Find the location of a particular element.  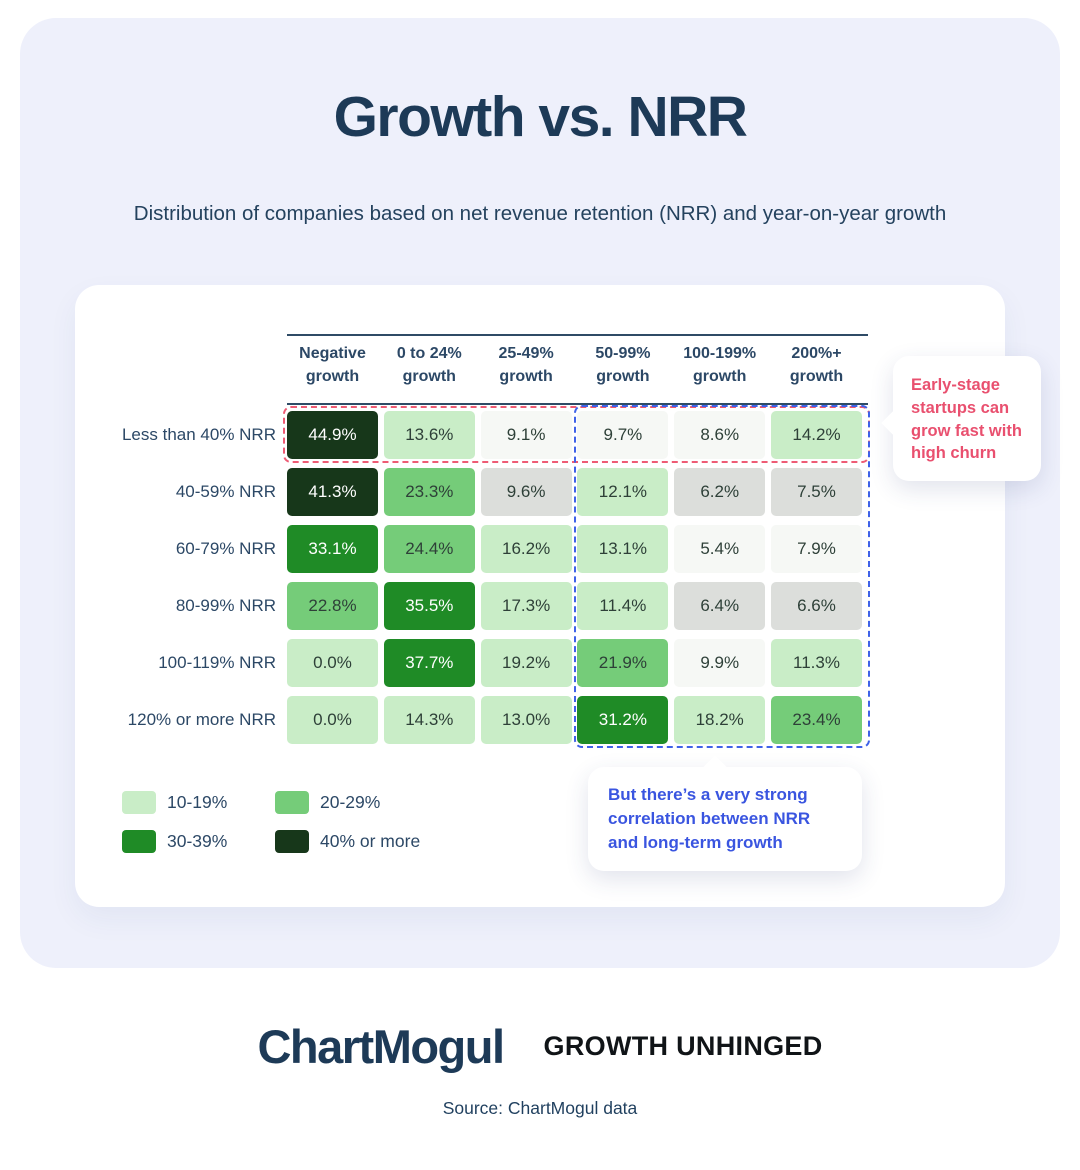

legend-item: 40% or more is located at coordinates (347, 841).